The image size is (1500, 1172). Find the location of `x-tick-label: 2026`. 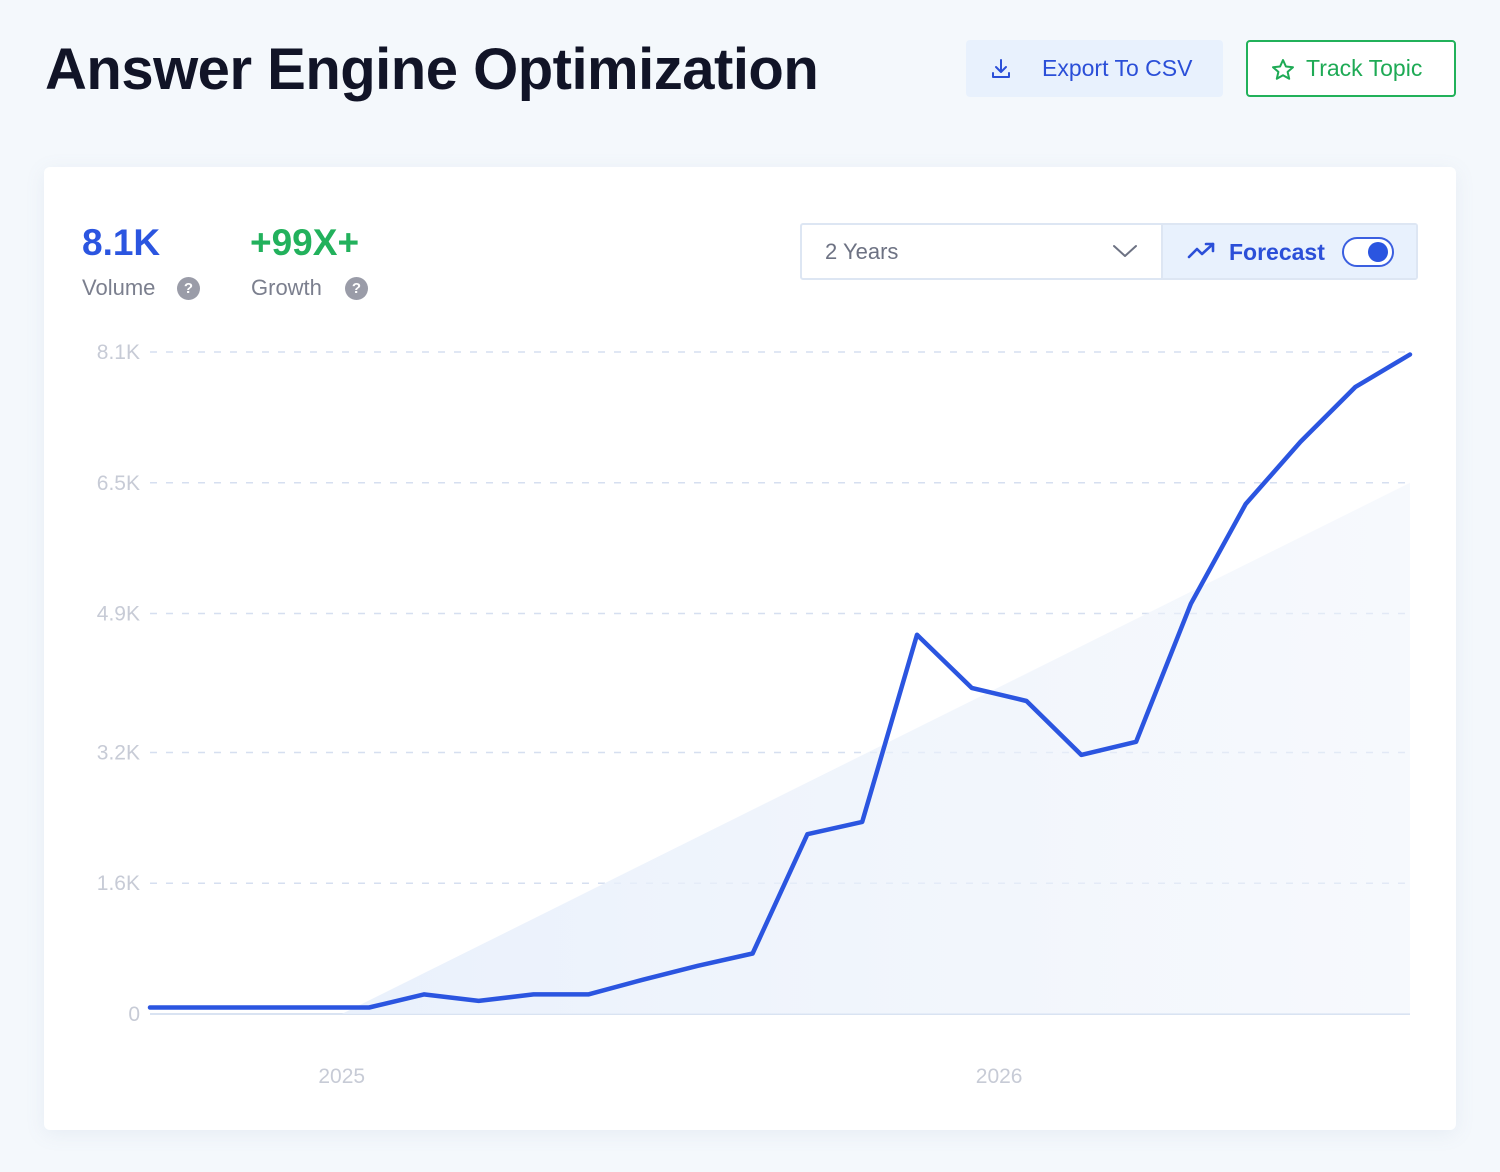

x-tick-label: 2026 is located at coordinates (999, 1076).